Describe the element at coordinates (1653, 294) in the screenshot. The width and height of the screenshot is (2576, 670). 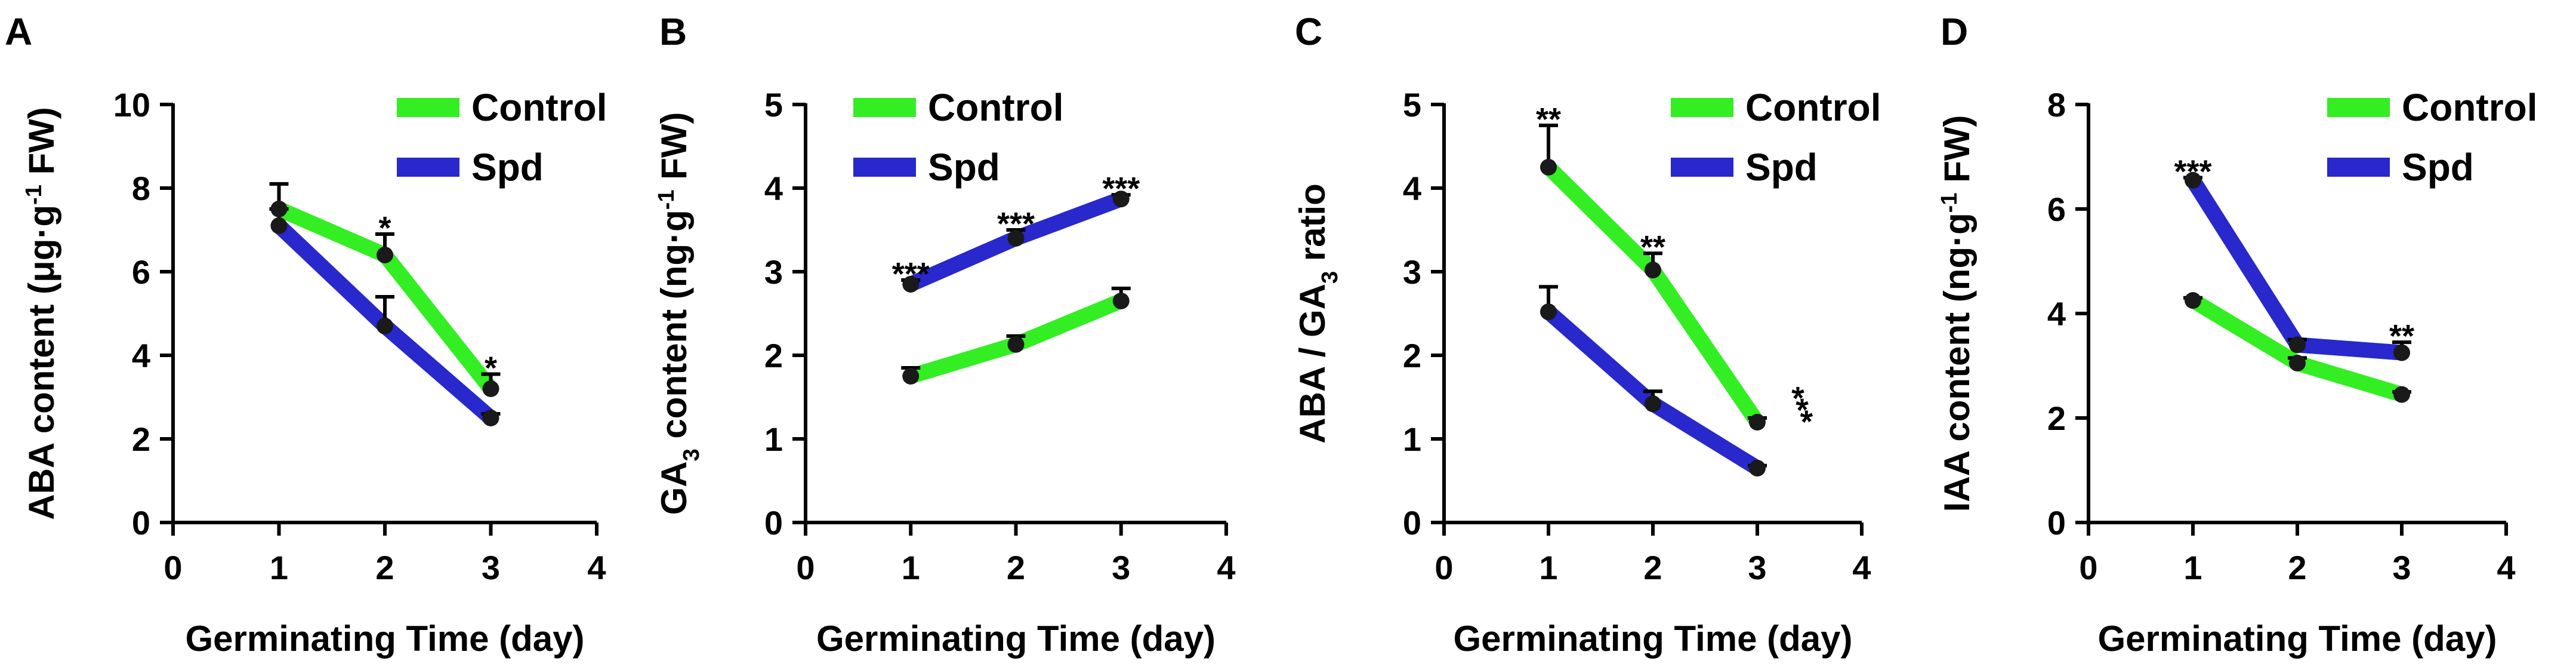
I see `series-line-control` at that location.